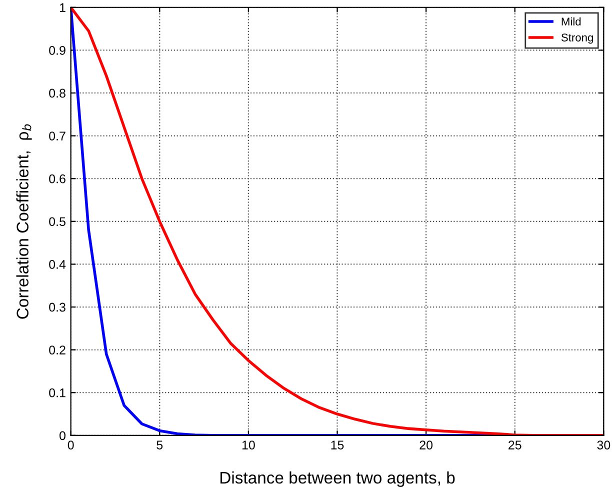 This screenshot has width=616, height=492. I want to click on x-tick-label: 30, so click(603, 445).